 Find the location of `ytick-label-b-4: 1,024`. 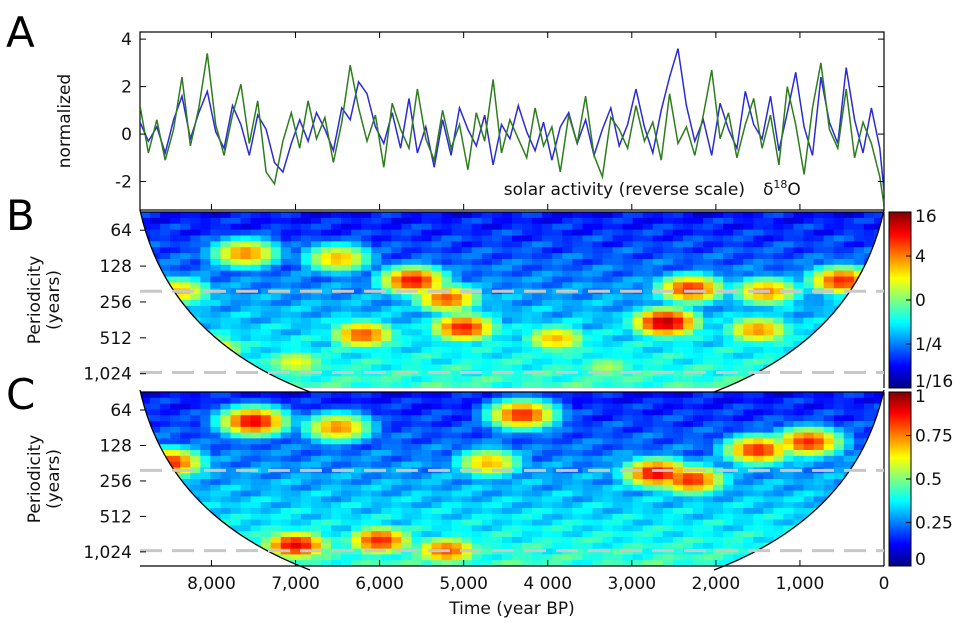

ytick-label-b-4: 1,024 is located at coordinates (107, 375).